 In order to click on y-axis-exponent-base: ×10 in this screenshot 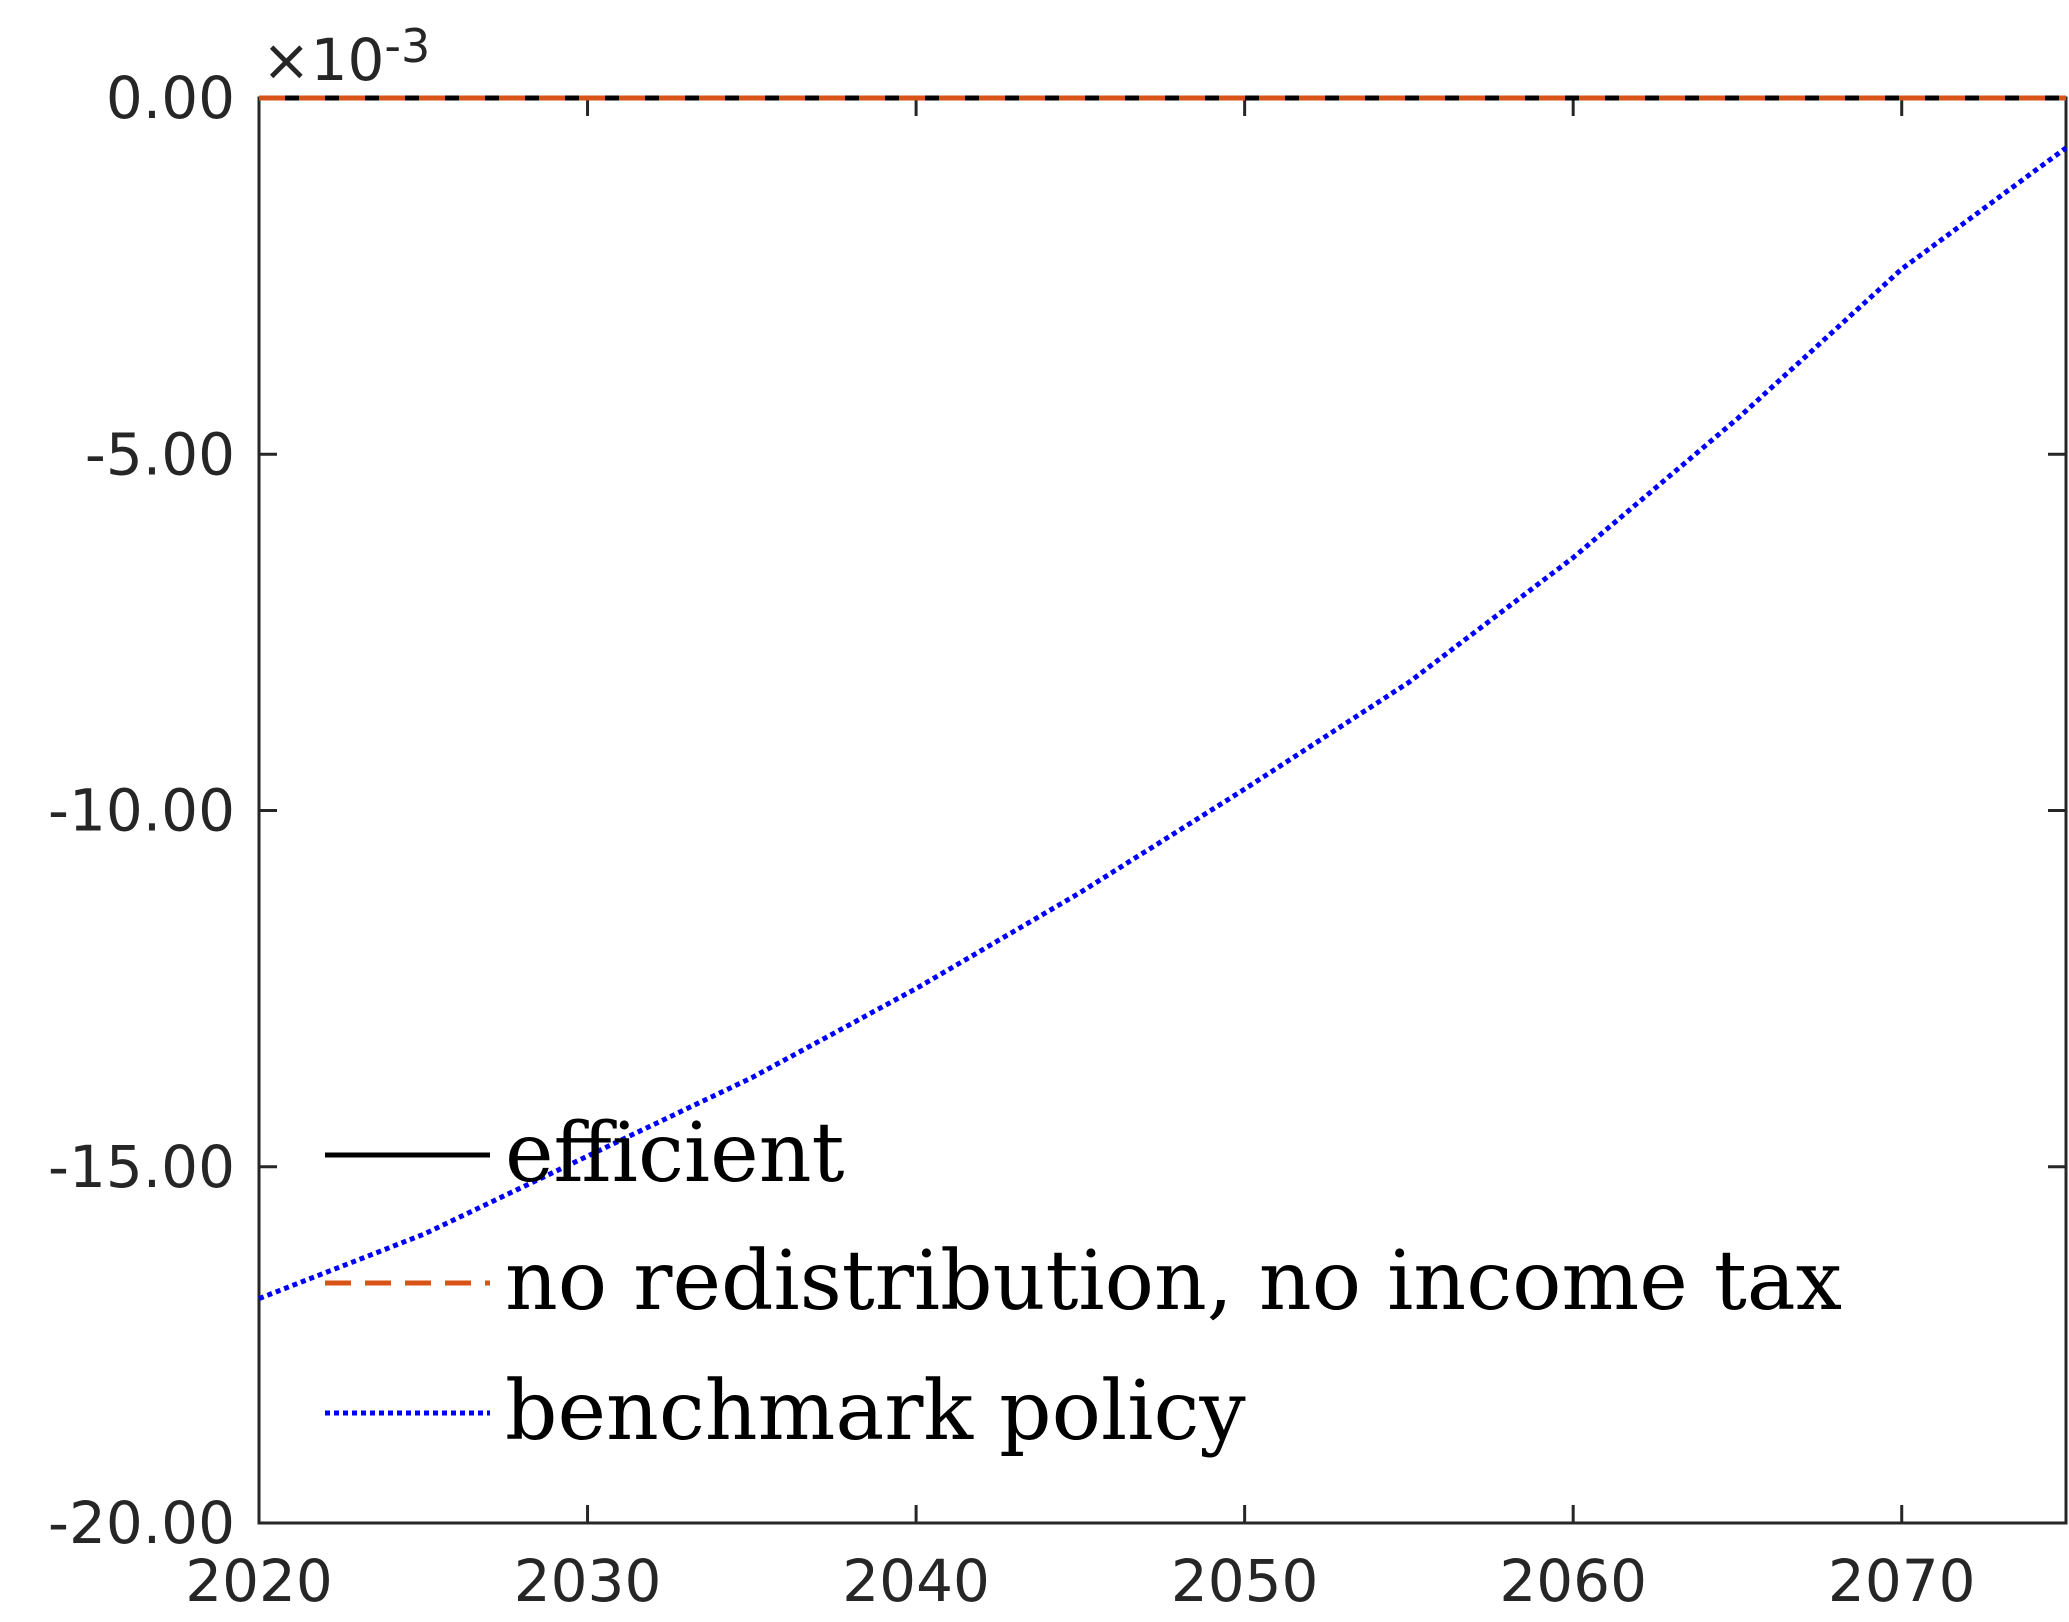, I will do `click(323, 60)`.